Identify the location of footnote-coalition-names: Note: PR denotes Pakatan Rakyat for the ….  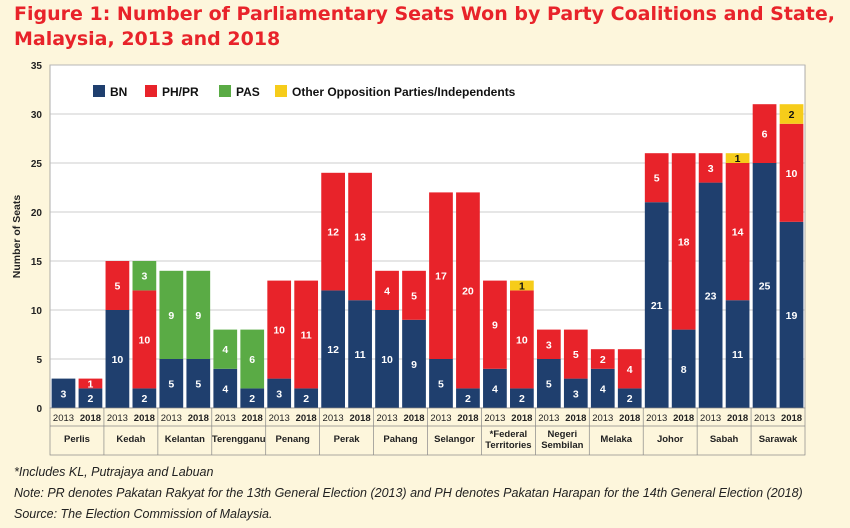
(408, 493).